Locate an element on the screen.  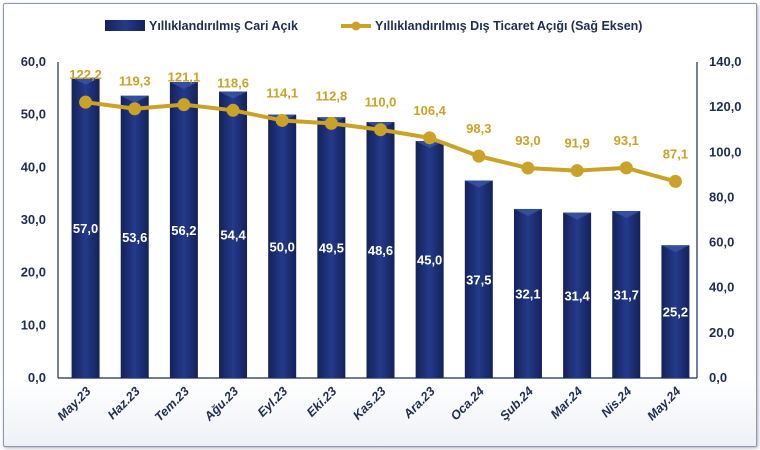
bar-label: 53,6 is located at coordinates (134, 237).